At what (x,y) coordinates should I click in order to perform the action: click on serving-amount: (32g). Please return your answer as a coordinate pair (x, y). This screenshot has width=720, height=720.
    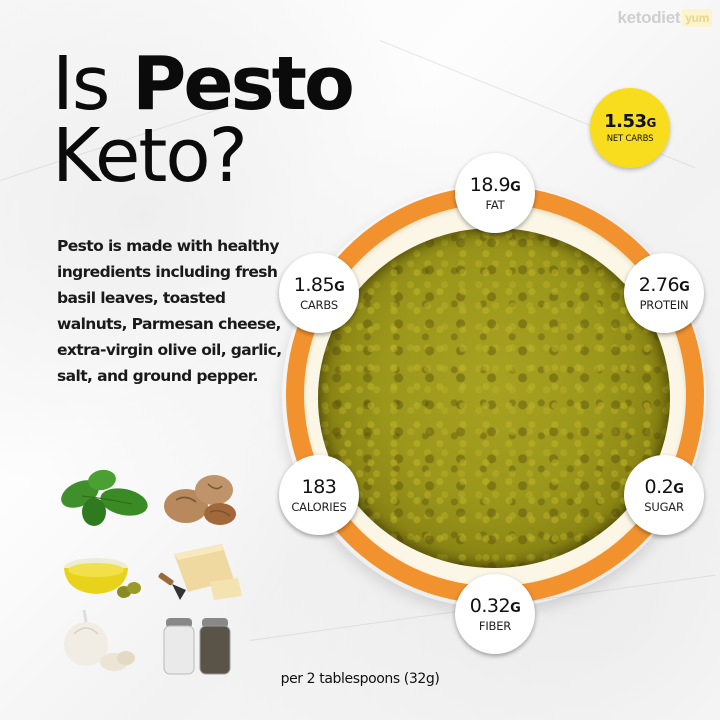
    Looking at the image, I should click on (421, 679).